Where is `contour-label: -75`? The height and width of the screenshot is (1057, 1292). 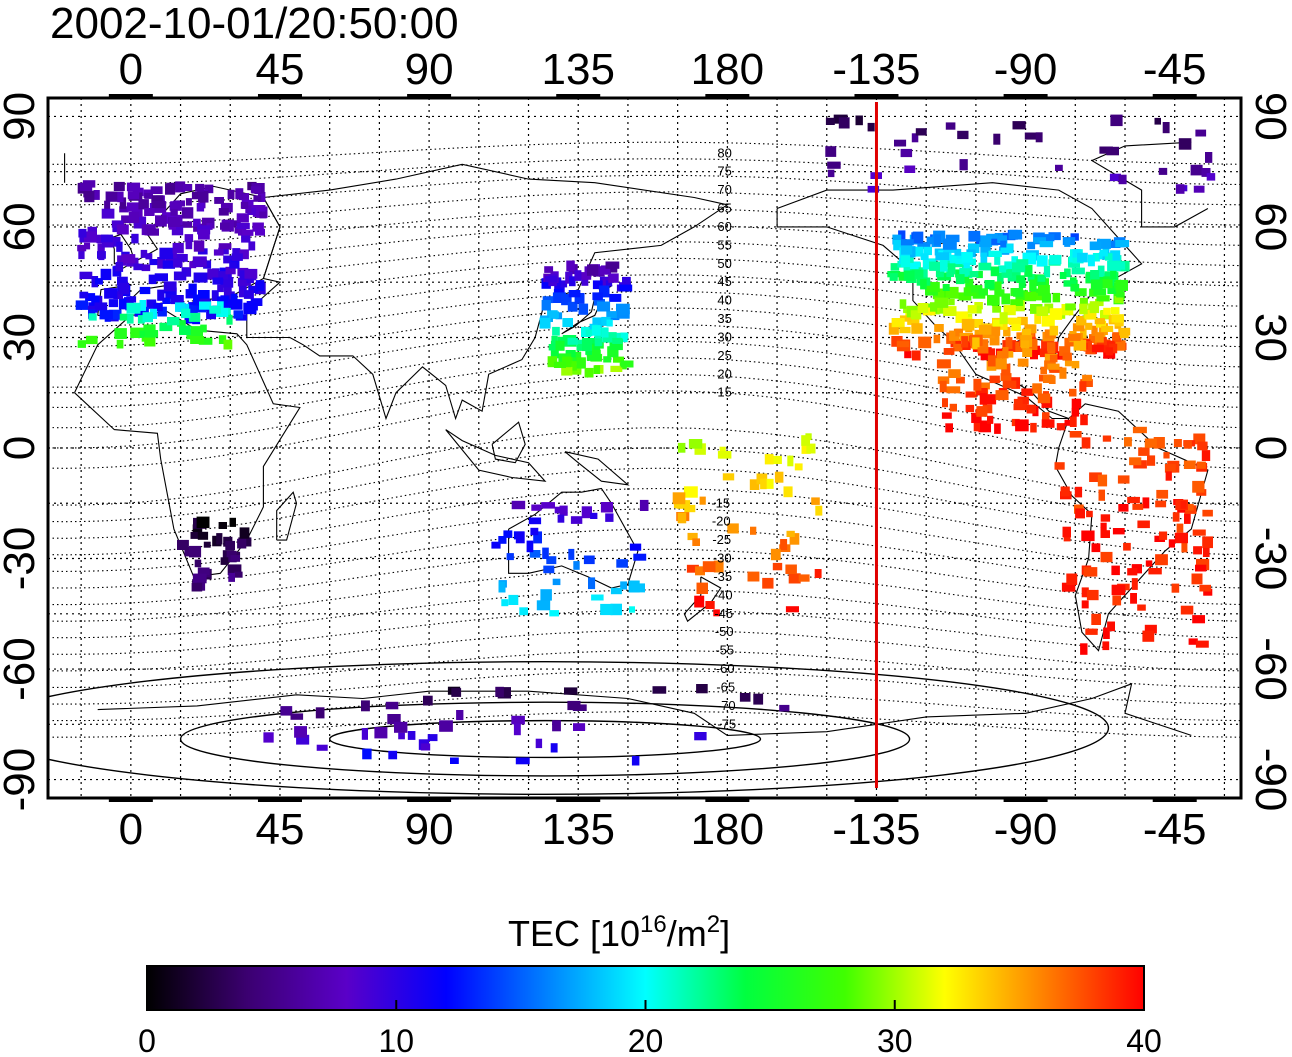
contour-label: -75 is located at coordinates (726, 723).